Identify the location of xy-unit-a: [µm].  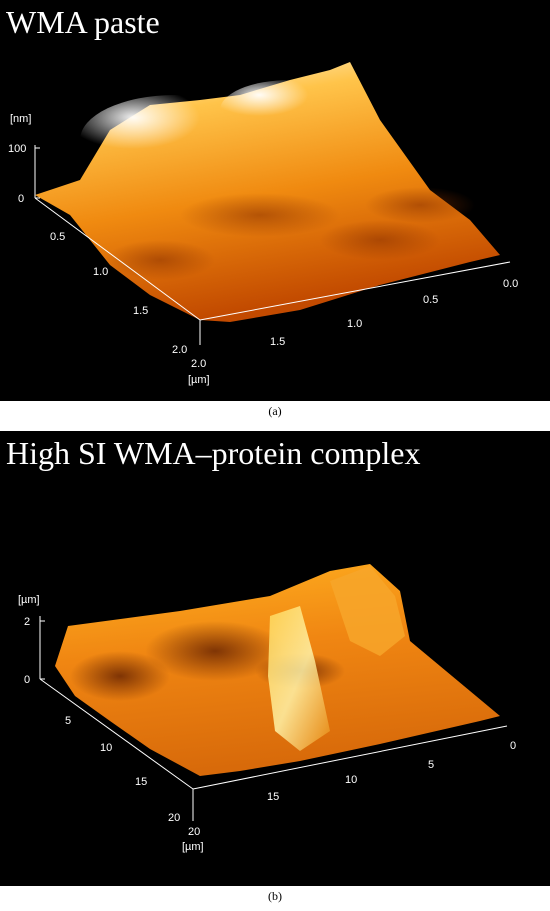
(199, 380).